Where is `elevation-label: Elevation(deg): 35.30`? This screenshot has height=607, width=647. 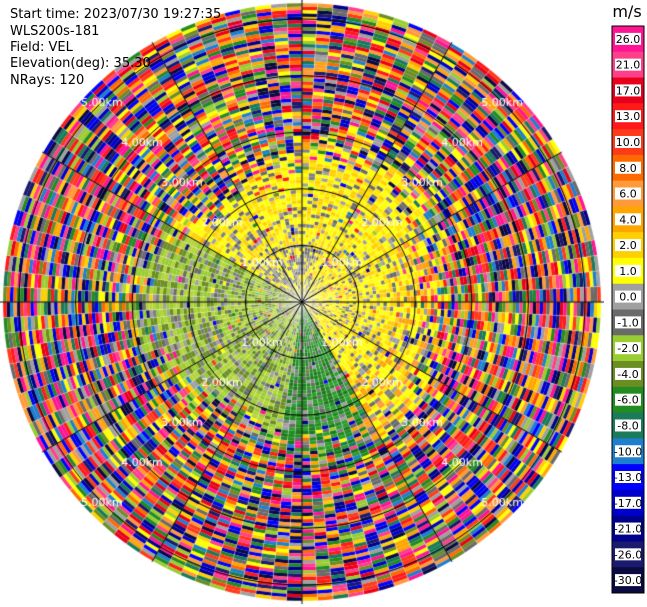
elevation-label: Elevation(deg): 35.30 is located at coordinates (80, 63).